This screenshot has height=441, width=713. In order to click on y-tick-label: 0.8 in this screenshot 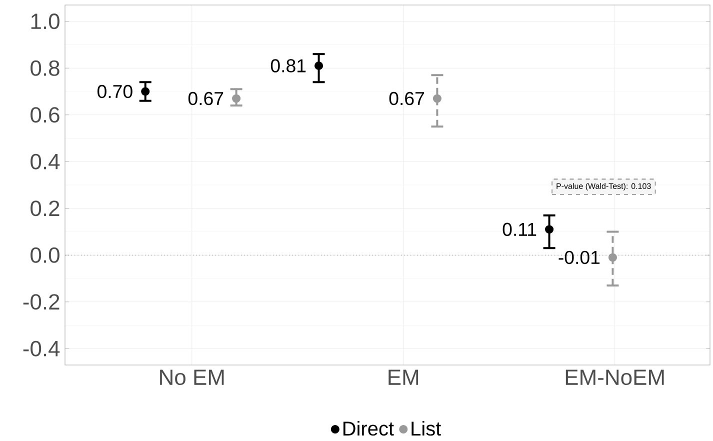, I will do `click(45, 68)`.